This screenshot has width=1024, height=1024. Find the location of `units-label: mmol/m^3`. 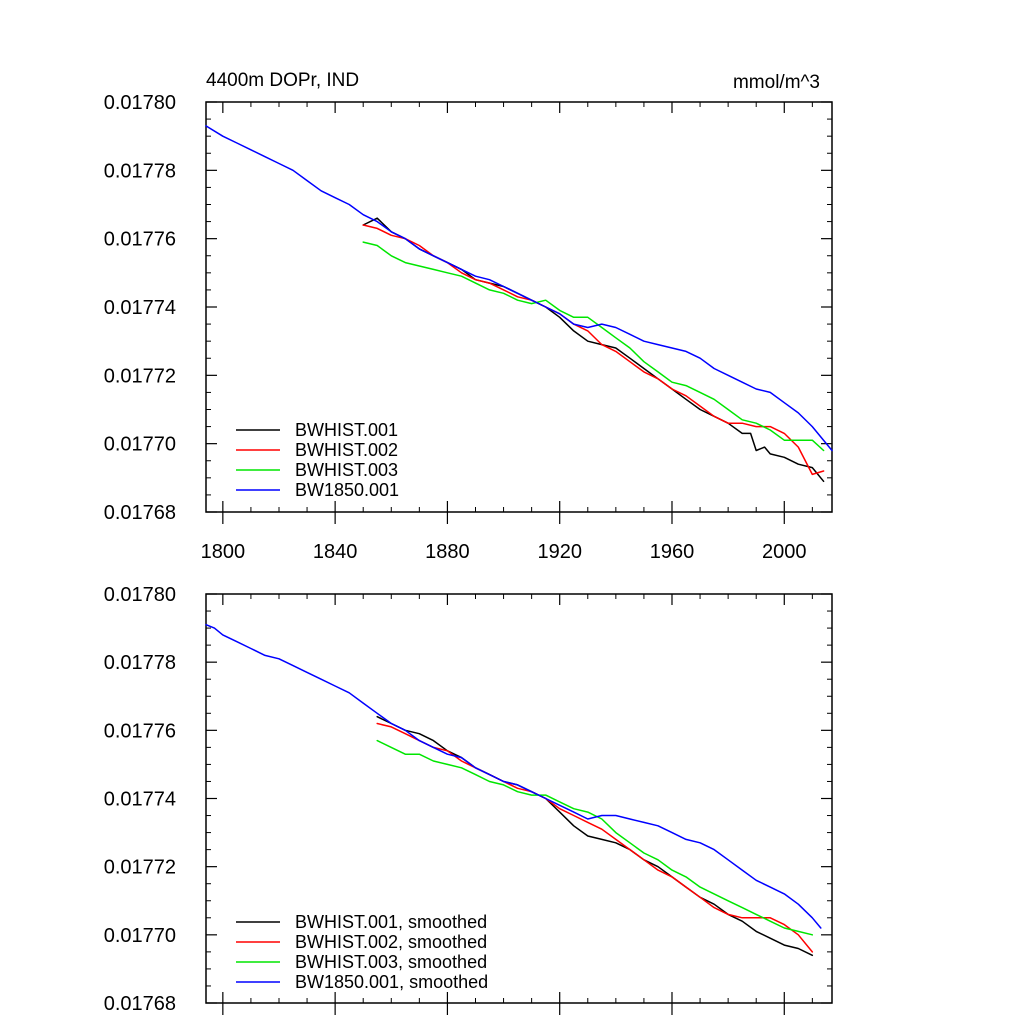

units-label: mmol/m^3 is located at coordinates (776, 82).